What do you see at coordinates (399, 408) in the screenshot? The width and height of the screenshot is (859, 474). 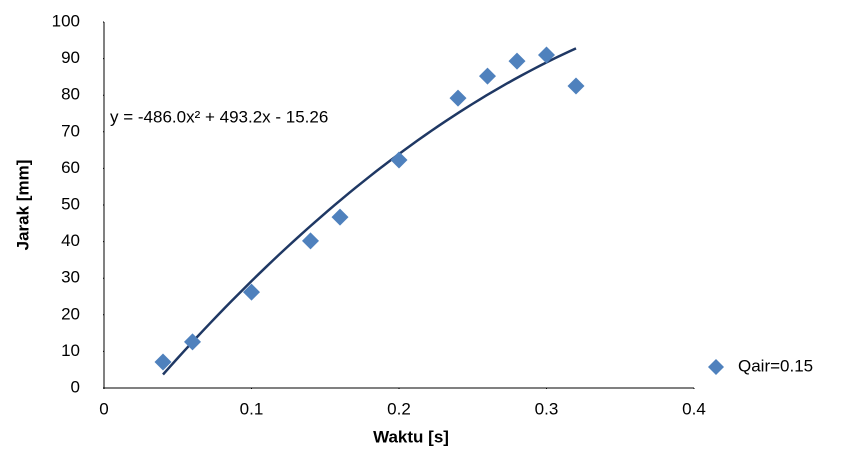 I see `x-tick-label: 0.2` at bounding box center [399, 408].